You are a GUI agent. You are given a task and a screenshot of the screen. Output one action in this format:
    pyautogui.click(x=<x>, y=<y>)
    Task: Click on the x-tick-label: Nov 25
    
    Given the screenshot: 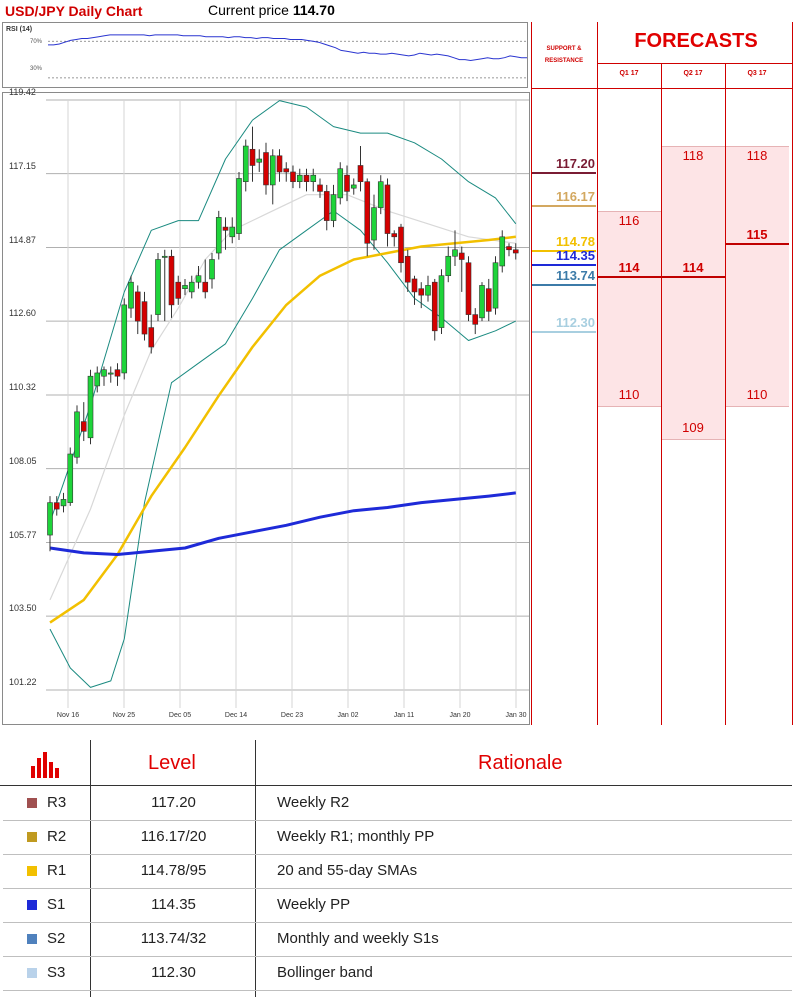 What is the action you would take?
    pyautogui.click(x=124, y=715)
    